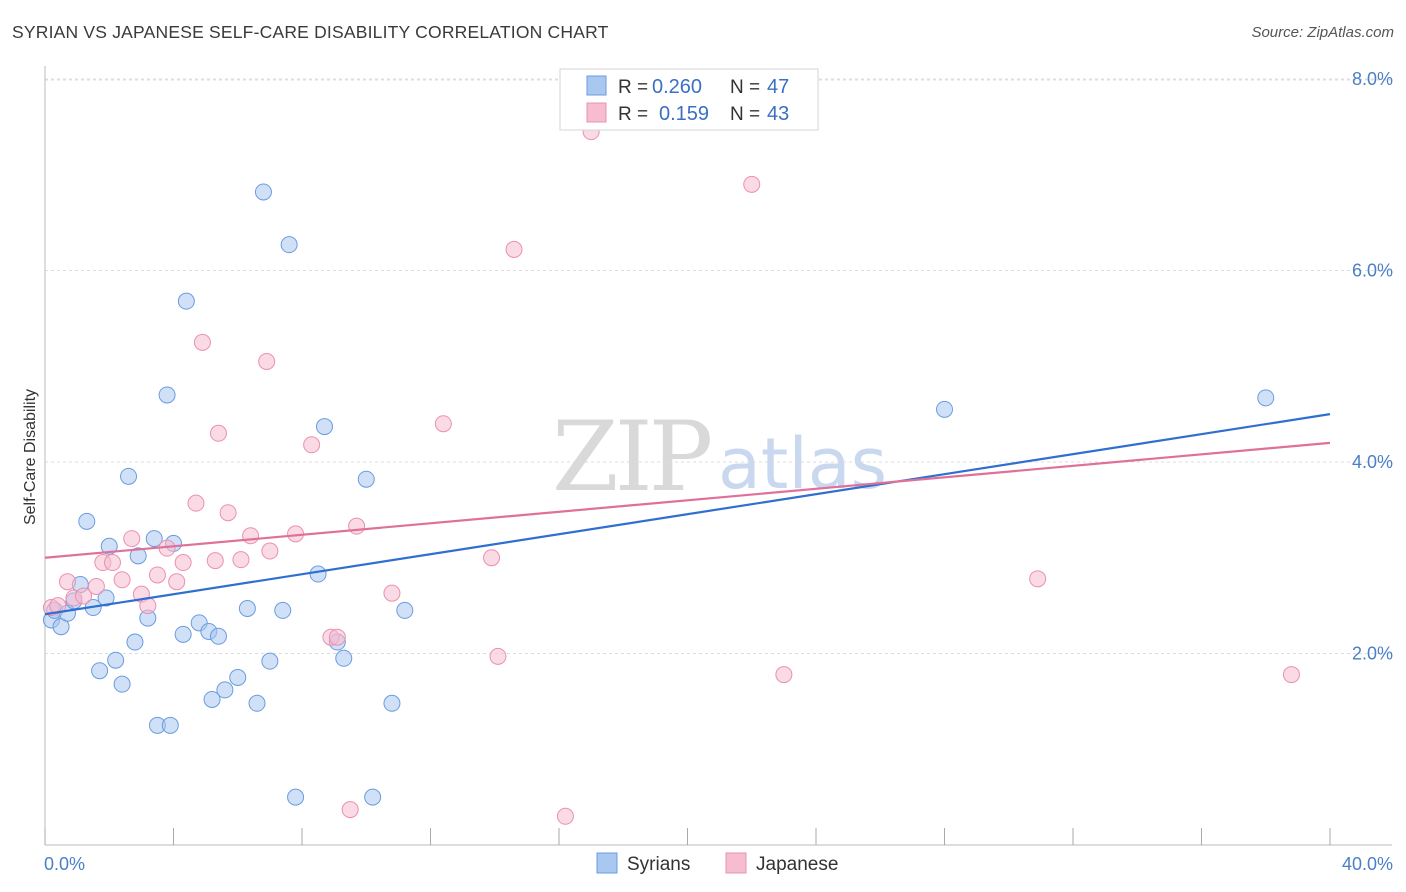 The width and height of the screenshot is (1406, 892). Describe the element at coordinates (607, 863) in the screenshot. I see `legend-syrians-swatch` at that location.